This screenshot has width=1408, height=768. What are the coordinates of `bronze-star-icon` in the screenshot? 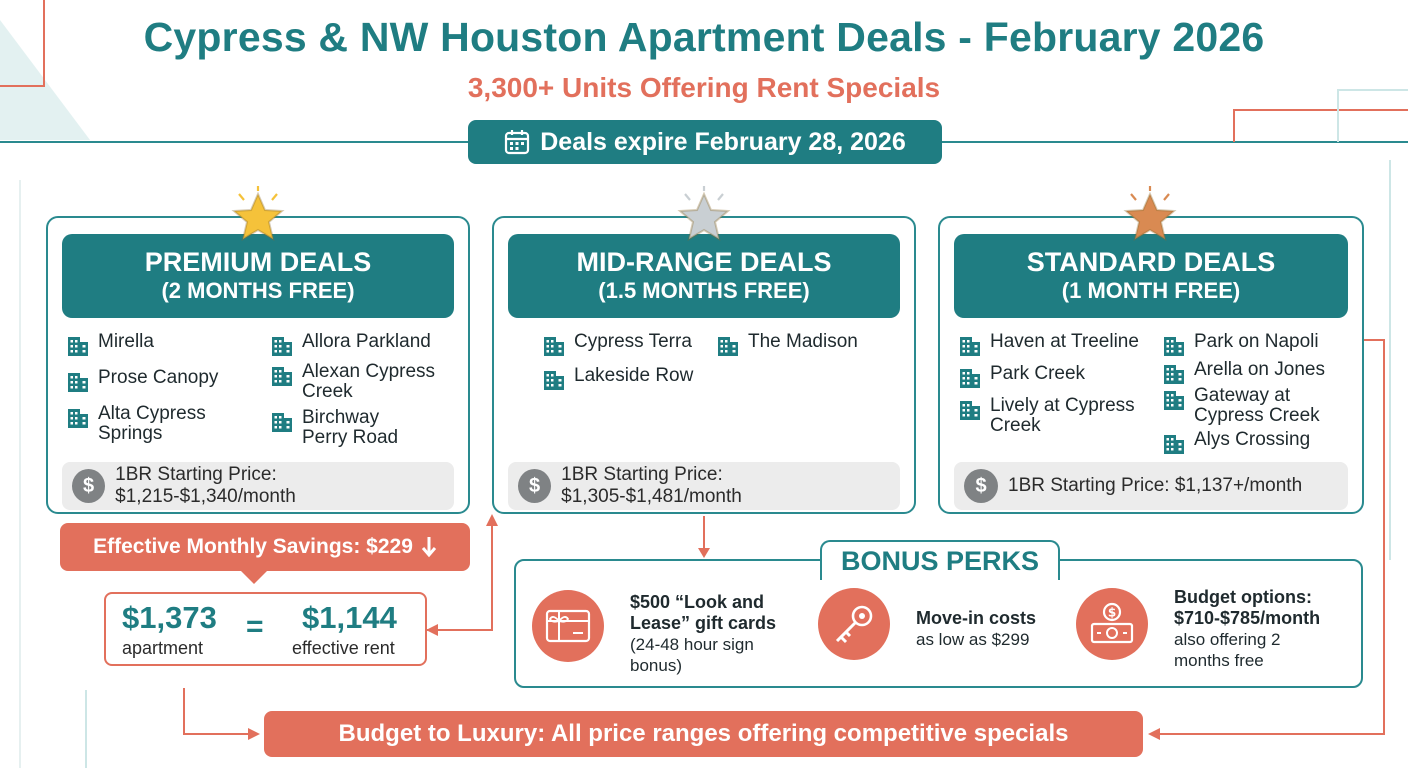 It's located at (1150, 214).